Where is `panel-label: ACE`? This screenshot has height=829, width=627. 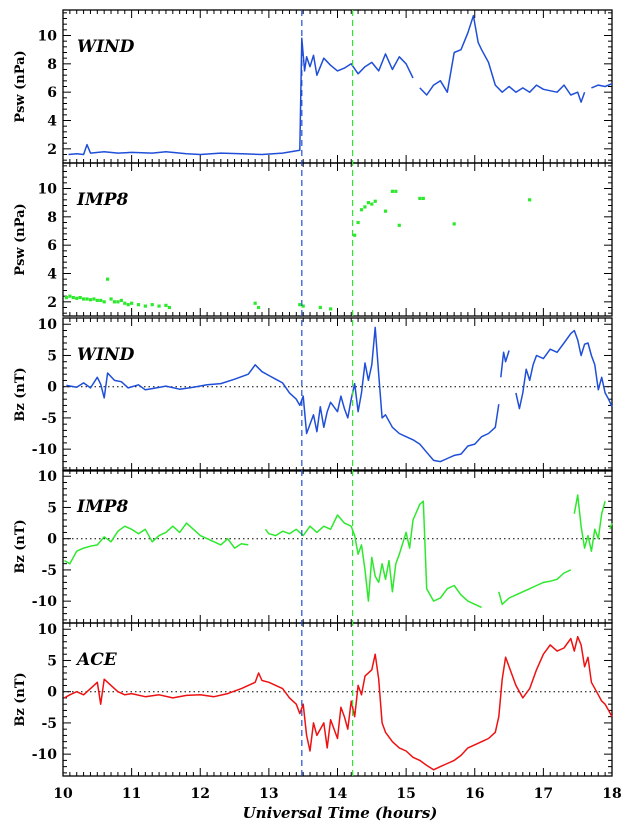
panel-label: ACE is located at coordinates (96, 660).